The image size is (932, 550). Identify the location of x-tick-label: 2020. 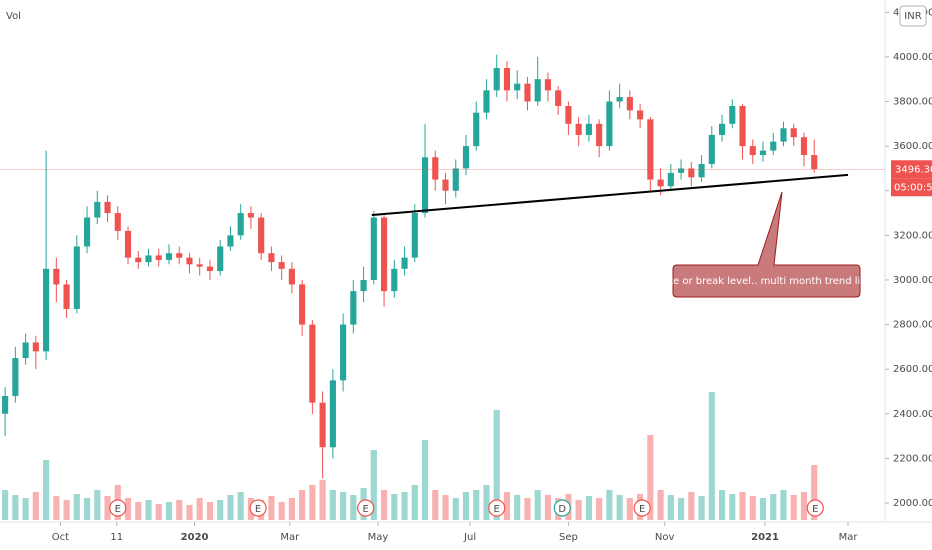
(195, 537).